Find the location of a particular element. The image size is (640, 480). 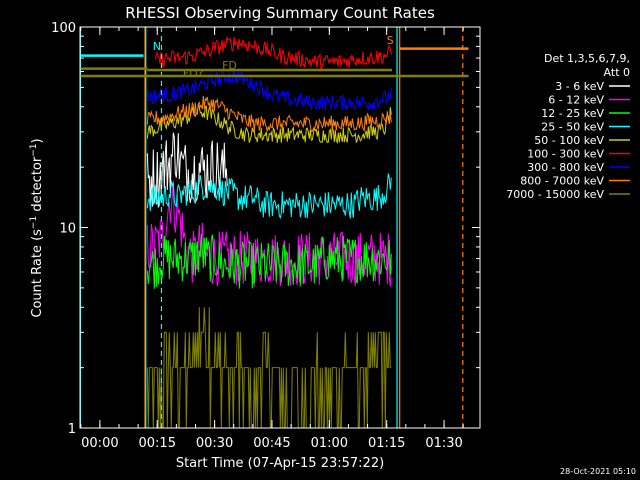

legend-item-label: 3 - 6 keV is located at coordinates (579, 86).